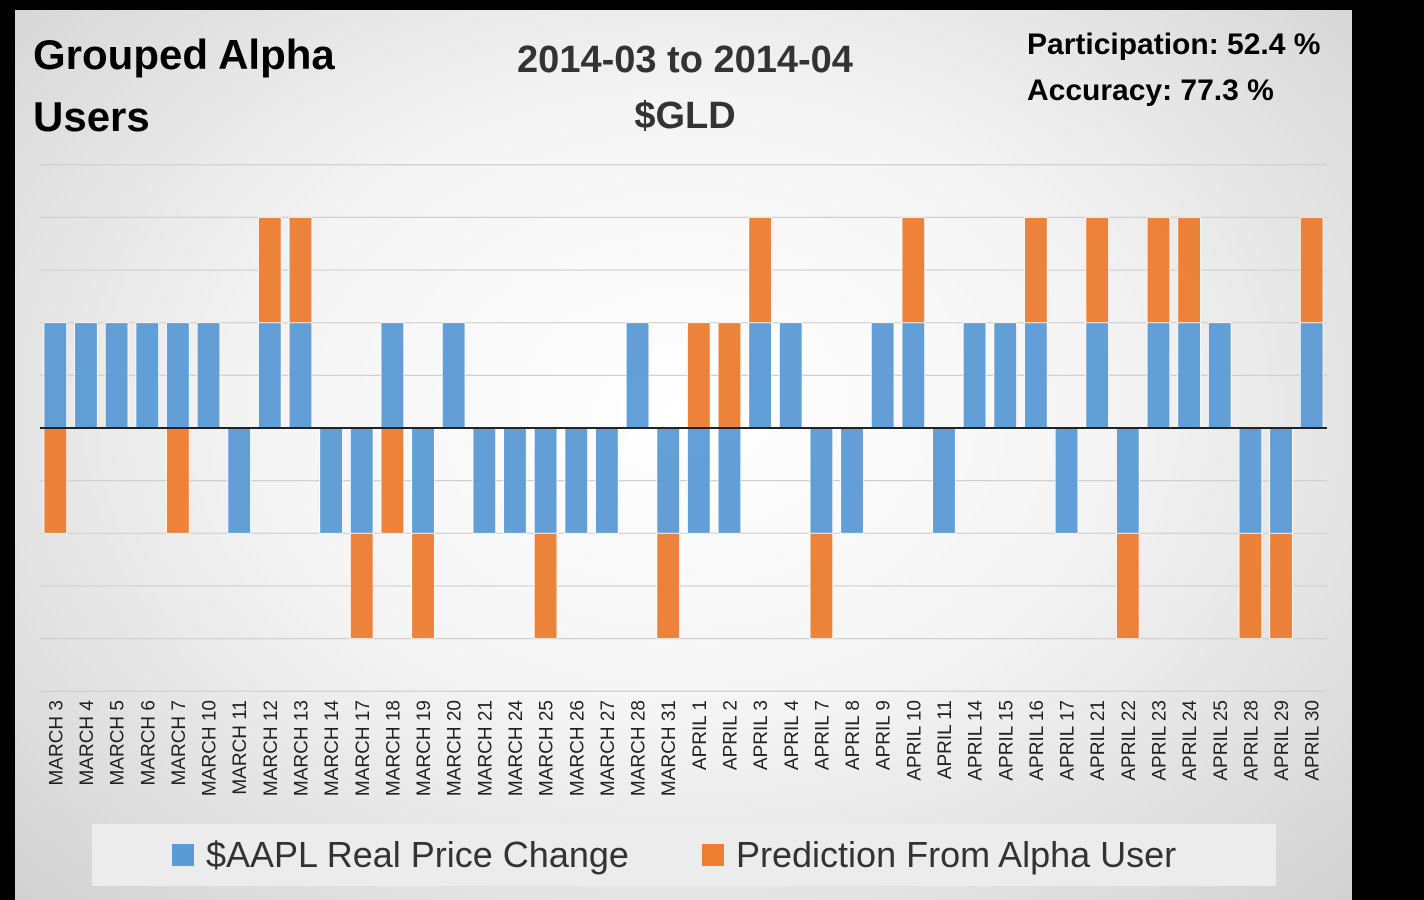  Describe the element at coordinates (485, 748) in the screenshot. I see `x-tick-label: MARCH 21` at that location.